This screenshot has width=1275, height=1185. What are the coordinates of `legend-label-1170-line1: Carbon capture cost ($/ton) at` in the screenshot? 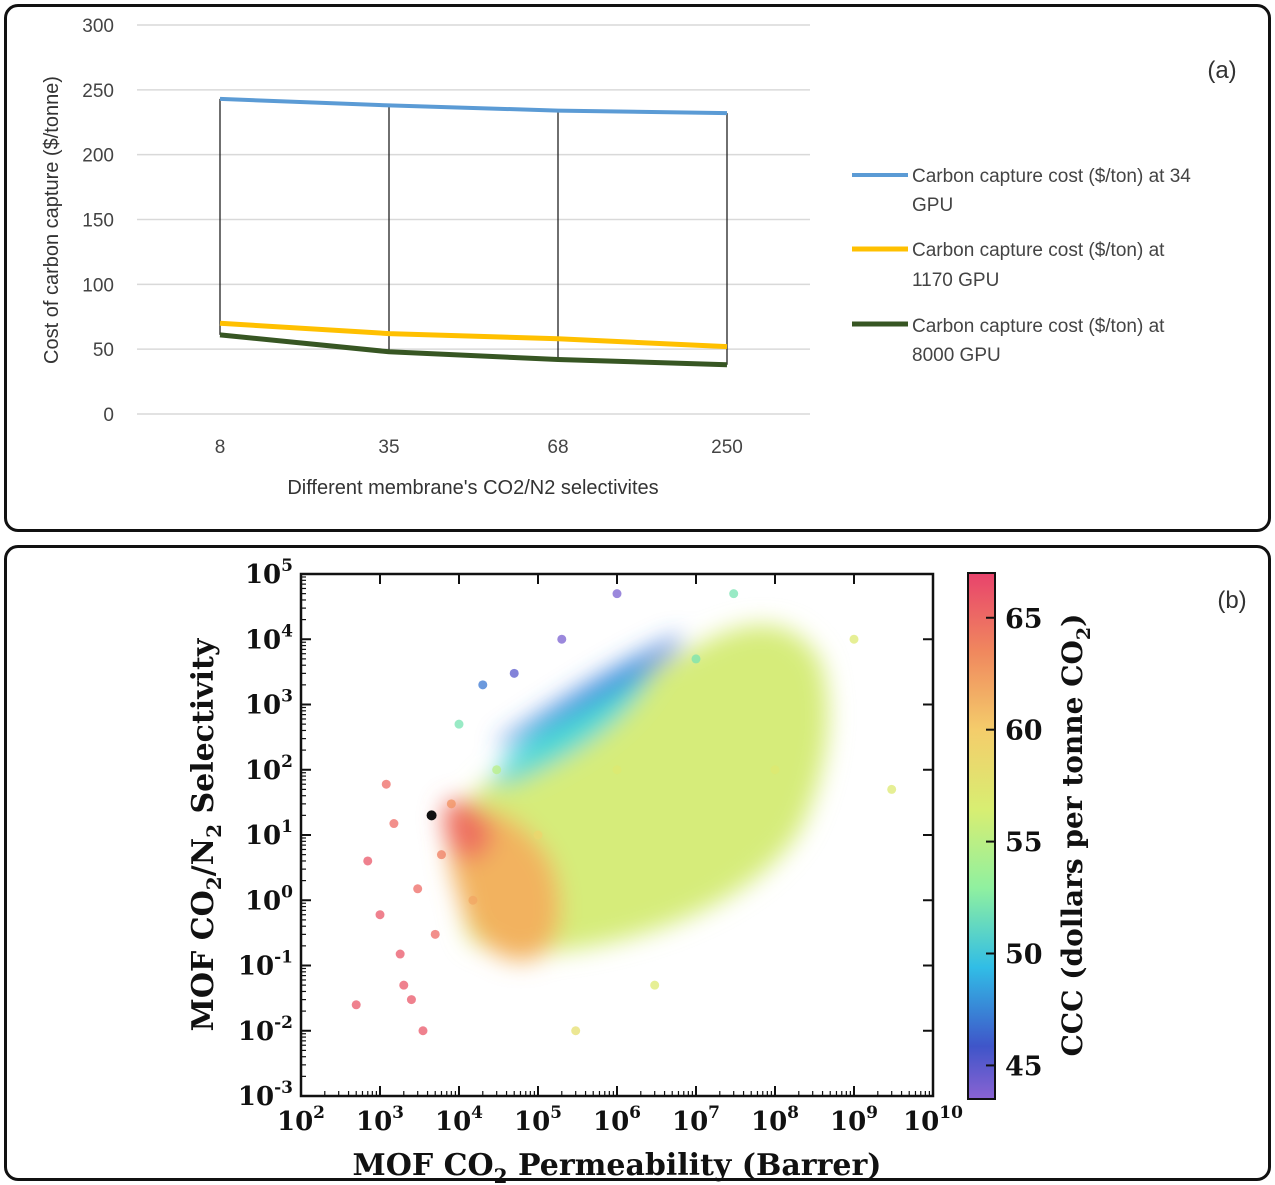 It's located at (1038, 250).